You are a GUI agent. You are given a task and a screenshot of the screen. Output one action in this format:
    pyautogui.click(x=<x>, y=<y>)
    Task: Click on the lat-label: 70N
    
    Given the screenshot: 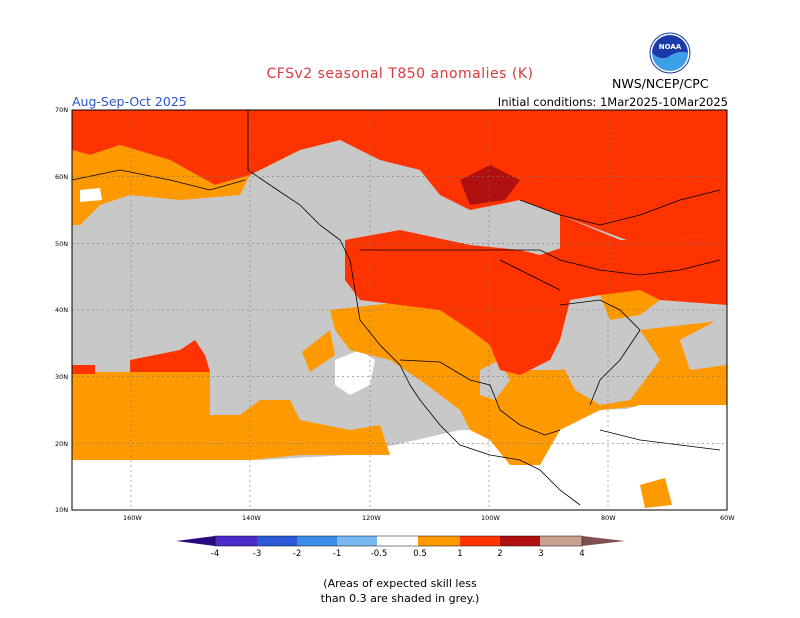 What is the action you would take?
    pyautogui.click(x=61, y=110)
    